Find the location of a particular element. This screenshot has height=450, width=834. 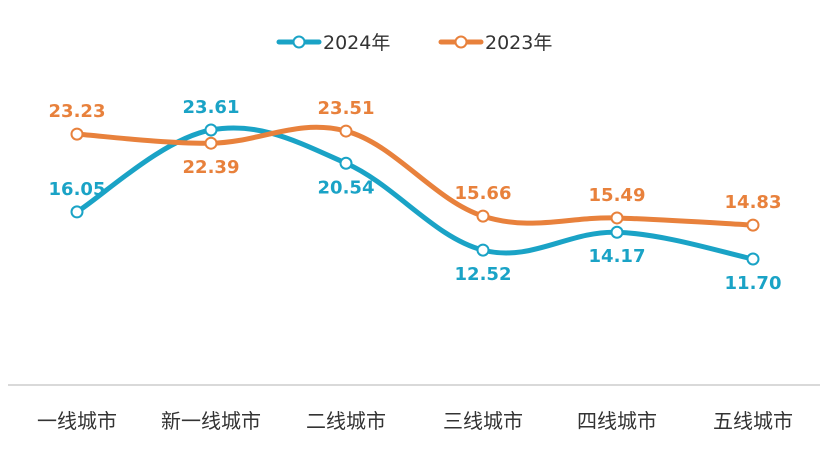

data-label: 23.61 is located at coordinates (211, 107).